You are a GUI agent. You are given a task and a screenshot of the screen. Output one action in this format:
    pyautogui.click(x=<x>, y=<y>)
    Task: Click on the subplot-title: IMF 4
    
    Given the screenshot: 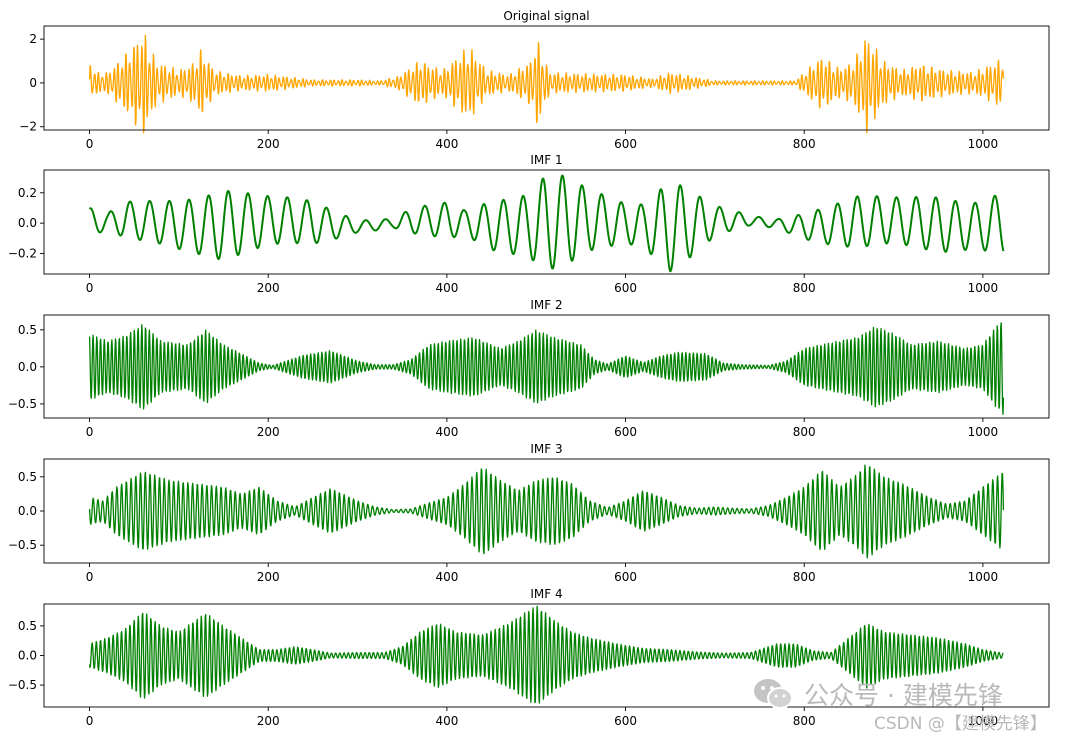 What is the action you would take?
    pyautogui.click(x=546, y=594)
    